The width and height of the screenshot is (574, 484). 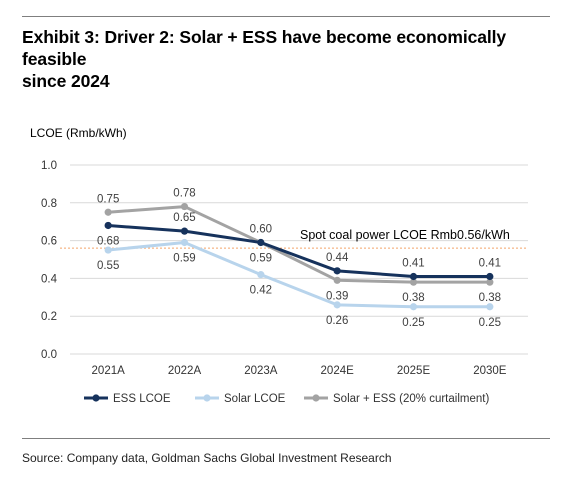 I want to click on x-tick-label-2025E: 2025E, so click(x=414, y=371).